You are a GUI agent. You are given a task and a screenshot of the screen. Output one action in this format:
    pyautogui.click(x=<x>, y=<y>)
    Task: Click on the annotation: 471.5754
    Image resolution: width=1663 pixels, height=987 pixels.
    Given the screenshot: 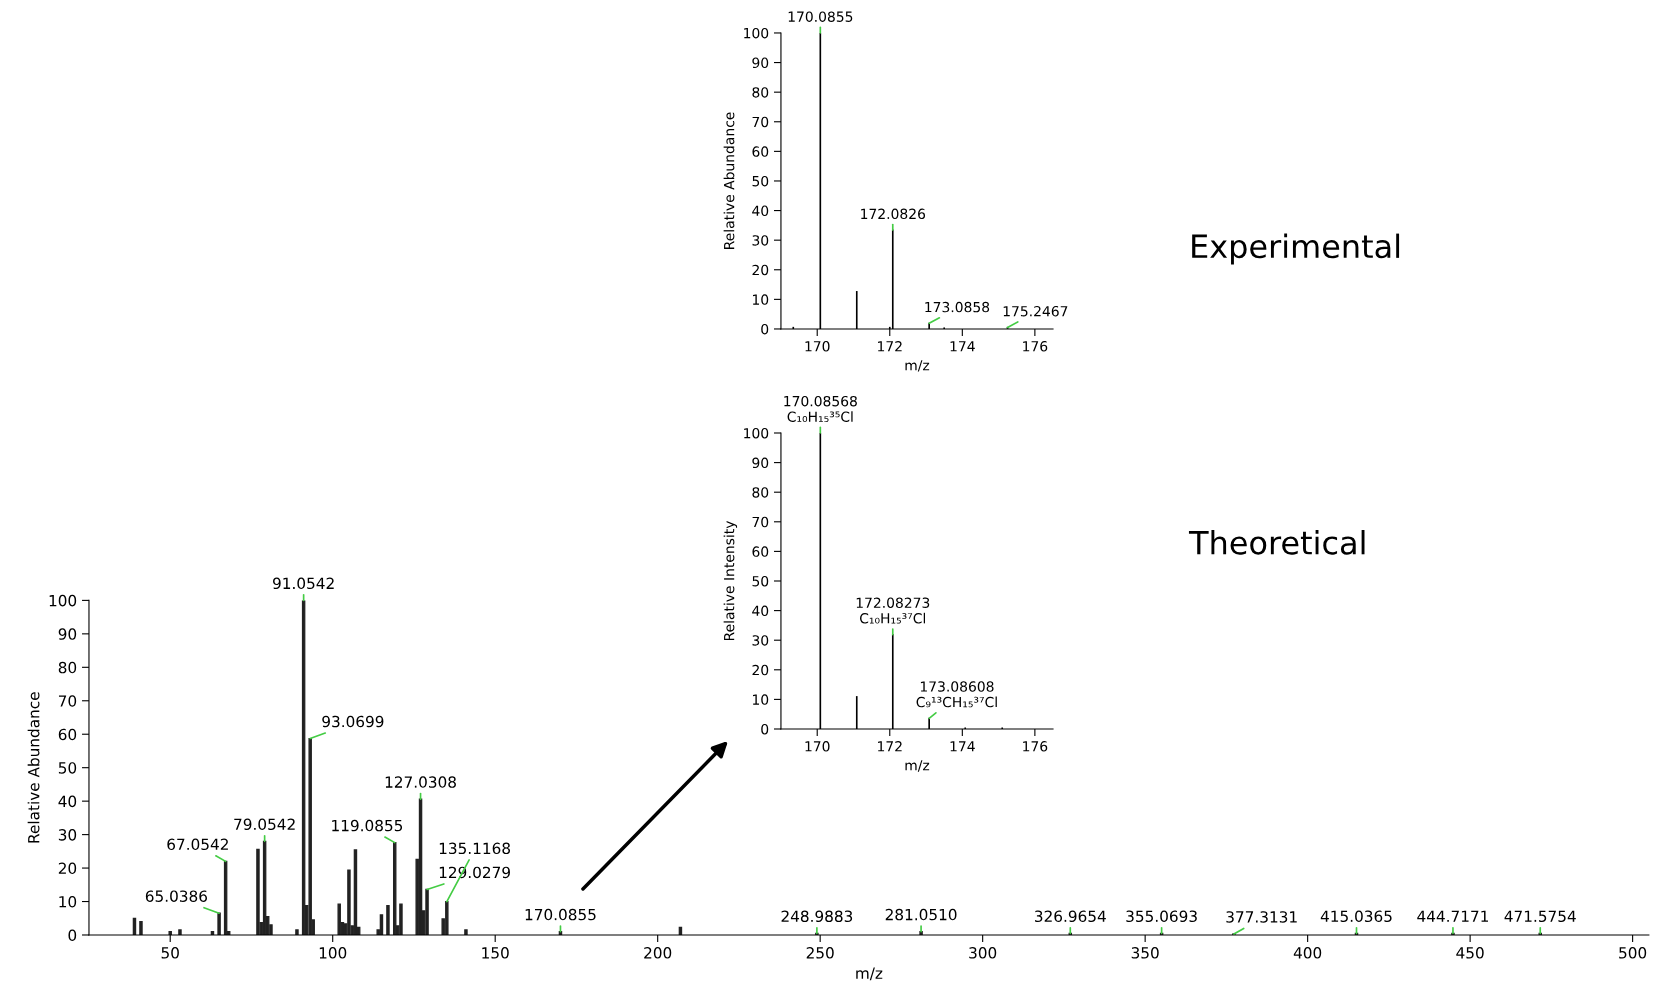 What is the action you would take?
    pyautogui.click(x=1540, y=916)
    